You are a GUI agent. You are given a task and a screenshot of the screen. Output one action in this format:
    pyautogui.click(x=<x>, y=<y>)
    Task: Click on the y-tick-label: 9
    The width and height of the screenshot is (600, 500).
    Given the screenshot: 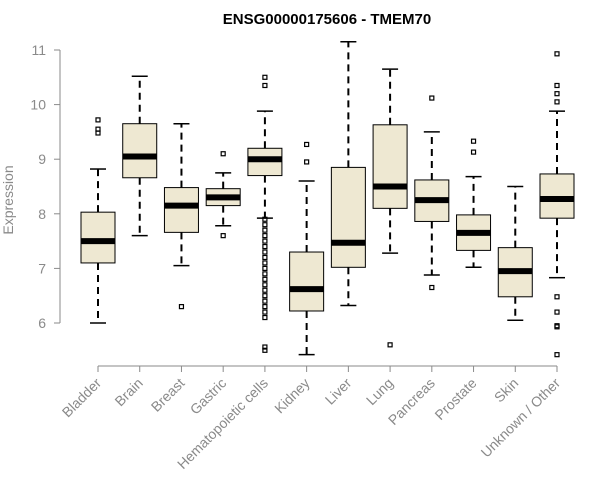 What is the action you would take?
    pyautogui.click(x=42, y=159)
    